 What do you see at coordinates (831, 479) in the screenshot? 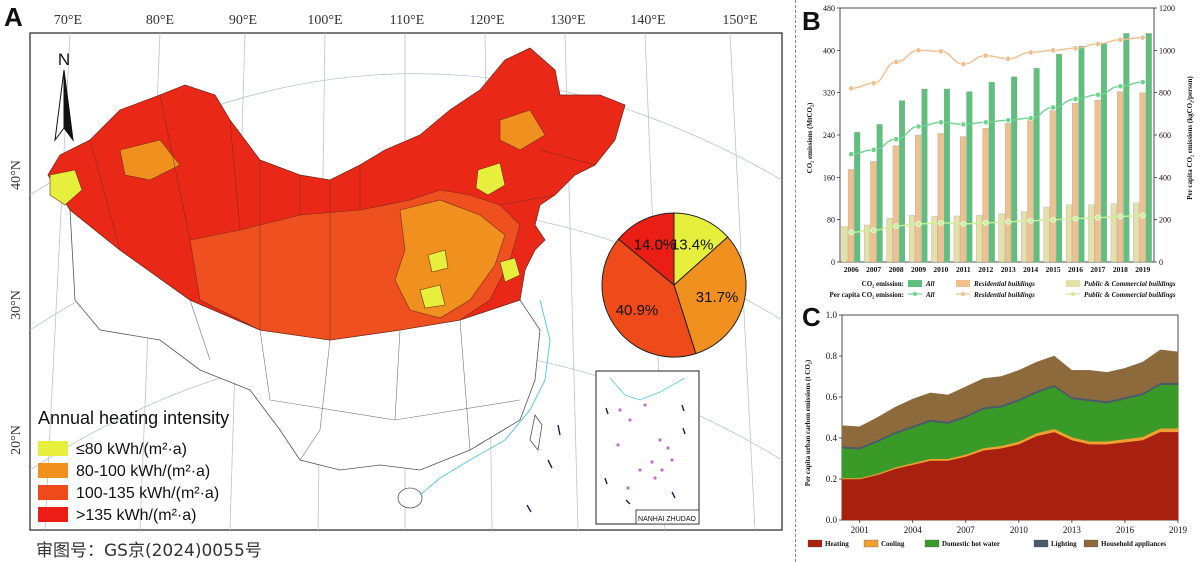
I see `y-tick-label: 0.2` at bounding box center [831, 479].